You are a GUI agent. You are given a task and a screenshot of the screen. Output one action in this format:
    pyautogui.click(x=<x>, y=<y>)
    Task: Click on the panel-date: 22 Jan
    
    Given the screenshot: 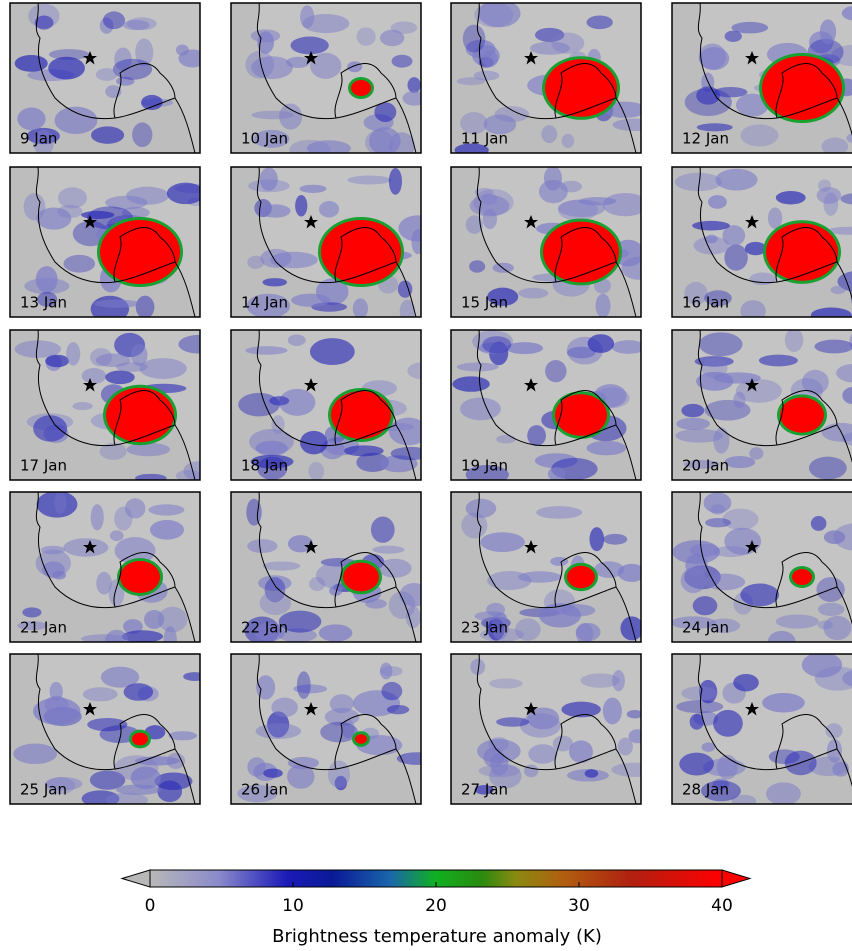 What is the action you would take?
    pyautogui.click(x=264, y=628)
    